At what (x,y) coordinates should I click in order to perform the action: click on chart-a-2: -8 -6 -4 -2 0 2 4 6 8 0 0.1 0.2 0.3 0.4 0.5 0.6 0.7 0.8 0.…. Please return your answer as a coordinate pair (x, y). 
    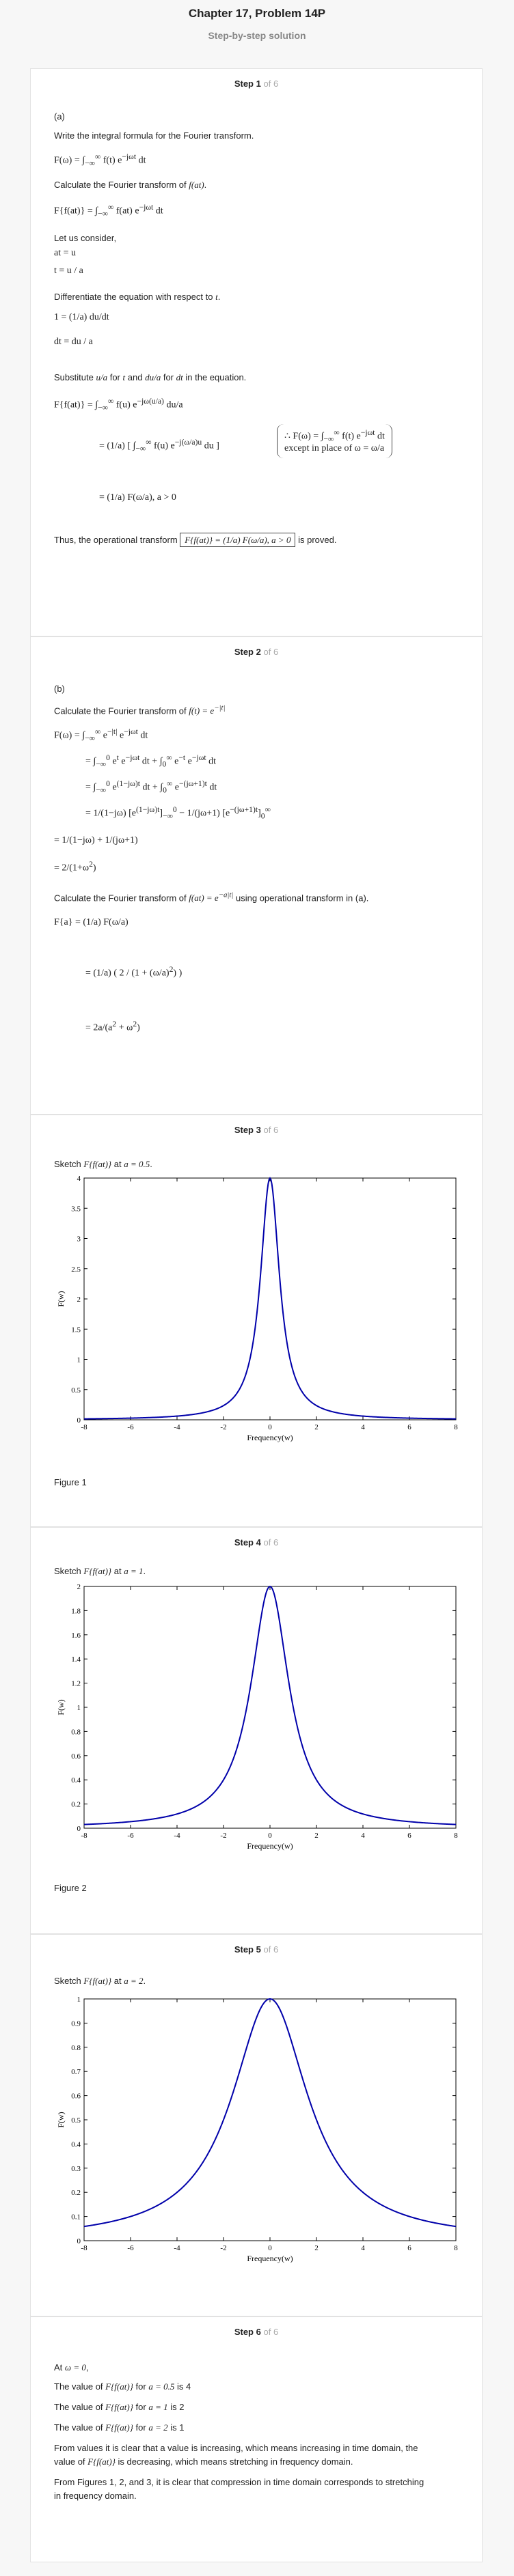
    Looking at the image, I should click on (257, 2129).